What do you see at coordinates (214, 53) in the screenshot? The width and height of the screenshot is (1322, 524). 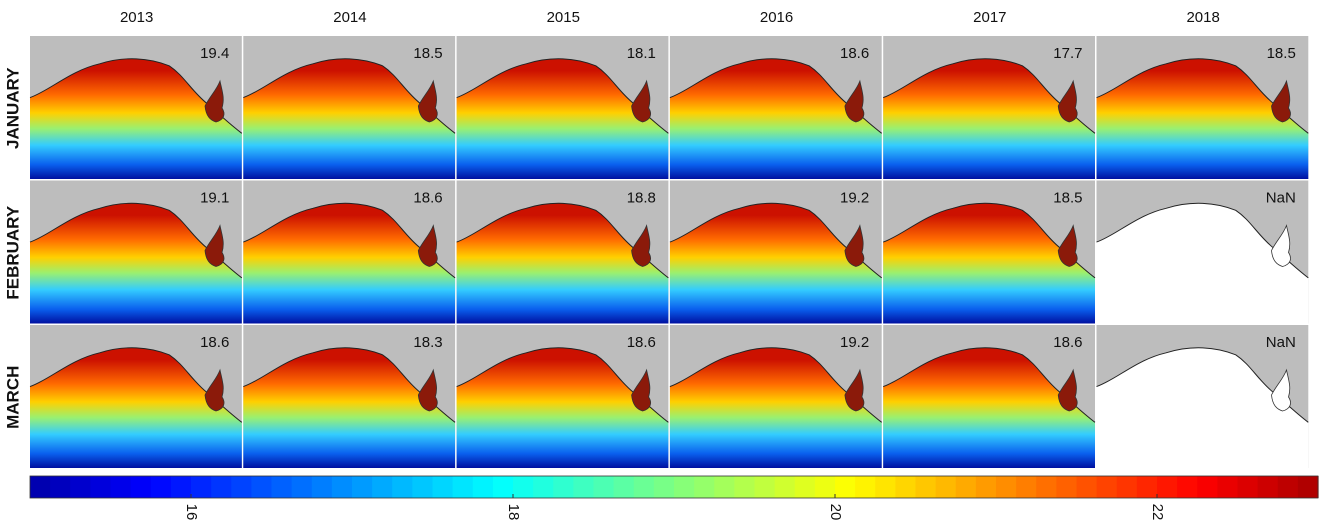 I see `panel-value: 19.4` at bounding box center [214, 53].